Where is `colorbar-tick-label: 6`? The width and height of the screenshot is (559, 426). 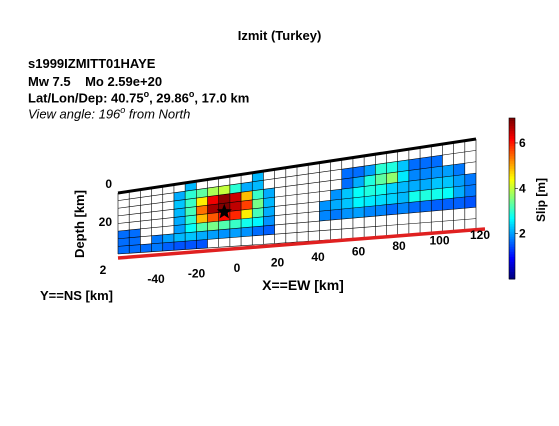
colorbar-tick-label: 6 is located at coordinates (522, 143).